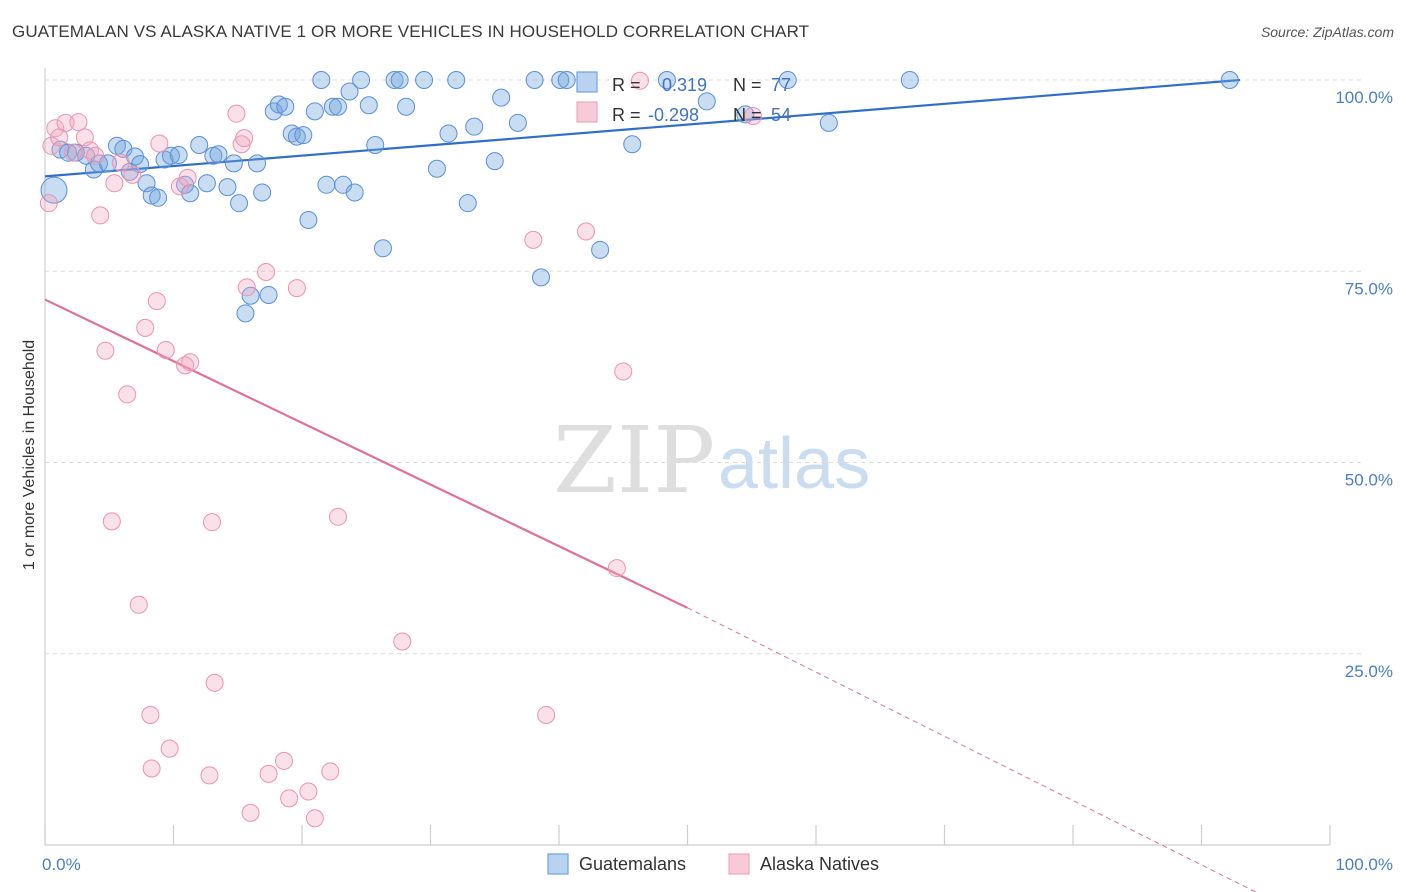 This screenshot has width=1406, height=892. Describe the element at coordinates (1369, 480) in the screenshot. I see `y-tick-label: 50.0%` at that location.